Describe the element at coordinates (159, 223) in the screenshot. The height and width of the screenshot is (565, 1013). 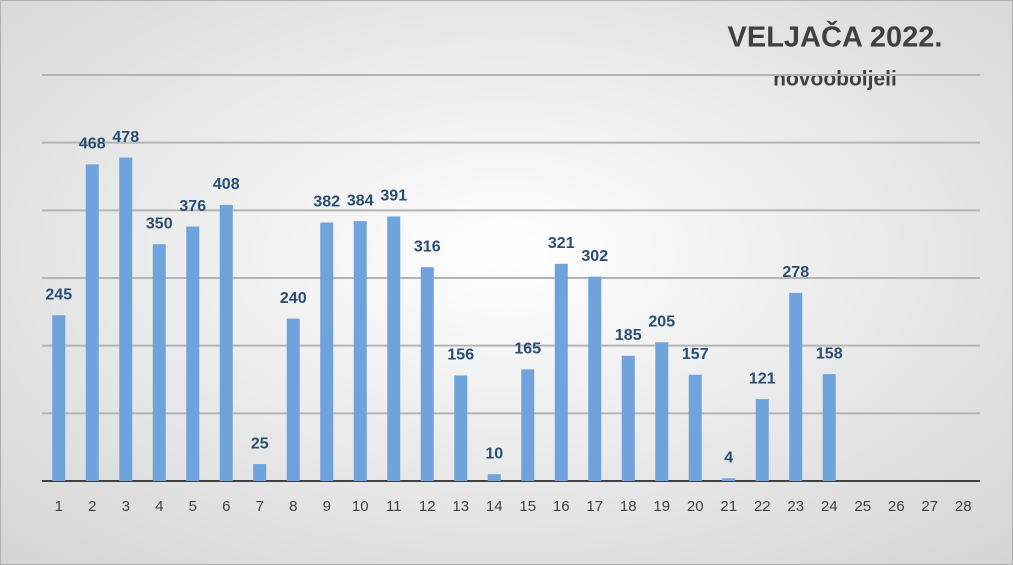
I see `data-label: 350` at that location.